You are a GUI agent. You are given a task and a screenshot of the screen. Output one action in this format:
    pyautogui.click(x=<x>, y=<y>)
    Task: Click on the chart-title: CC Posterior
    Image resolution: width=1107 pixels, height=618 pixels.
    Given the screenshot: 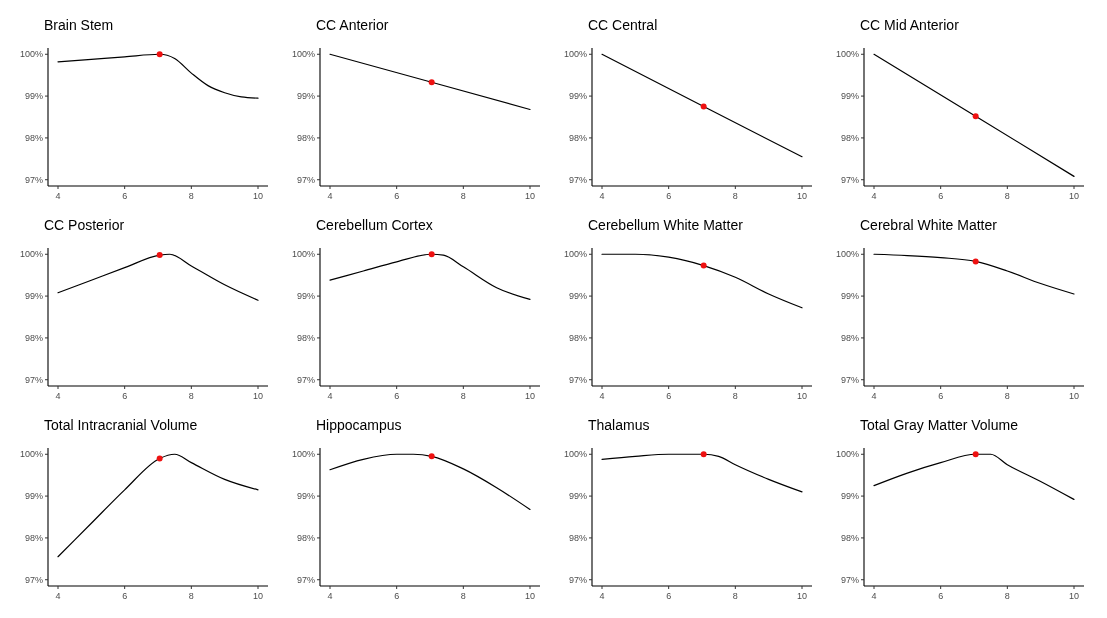 What is the action you would take?
    pyautogui.click(x=84, y=225)
    